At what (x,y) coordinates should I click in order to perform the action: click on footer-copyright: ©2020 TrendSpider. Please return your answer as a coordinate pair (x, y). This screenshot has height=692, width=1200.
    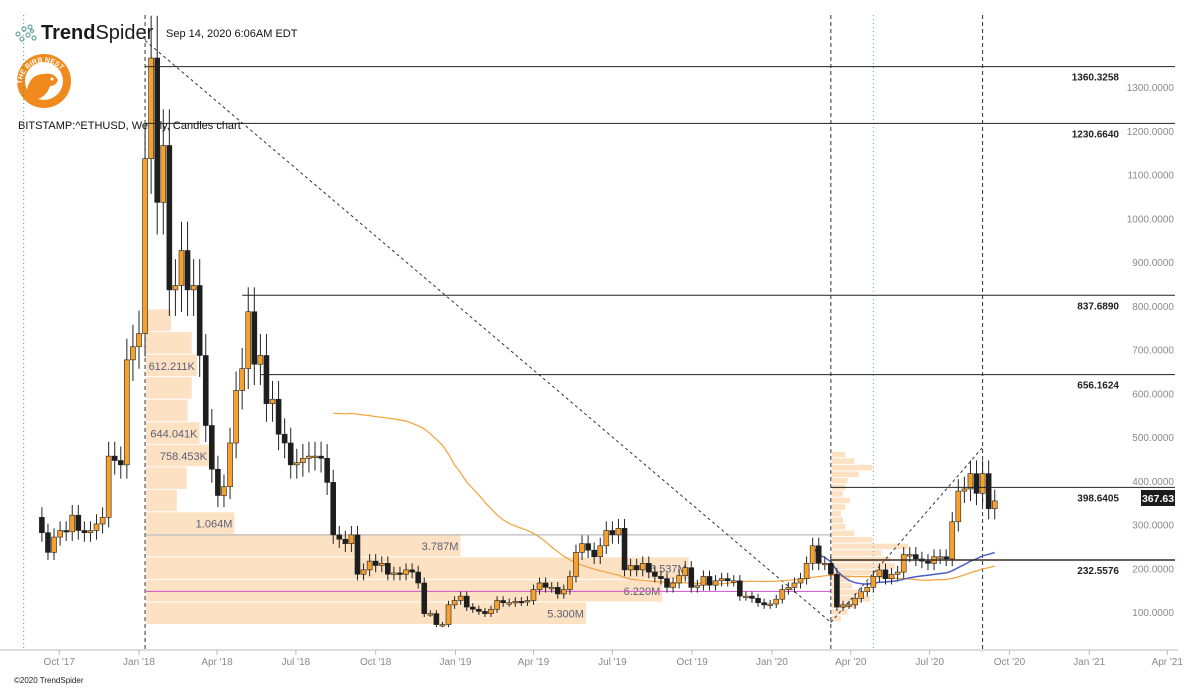
    Looking at the image, I should click on (49, 680).